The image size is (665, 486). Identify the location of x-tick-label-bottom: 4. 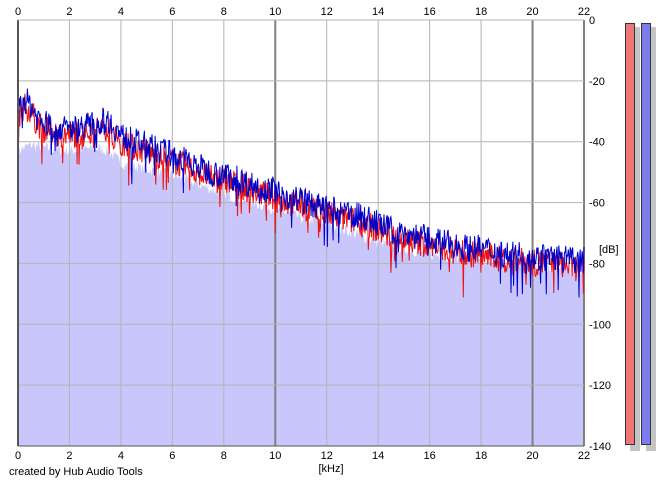
(121, 456).